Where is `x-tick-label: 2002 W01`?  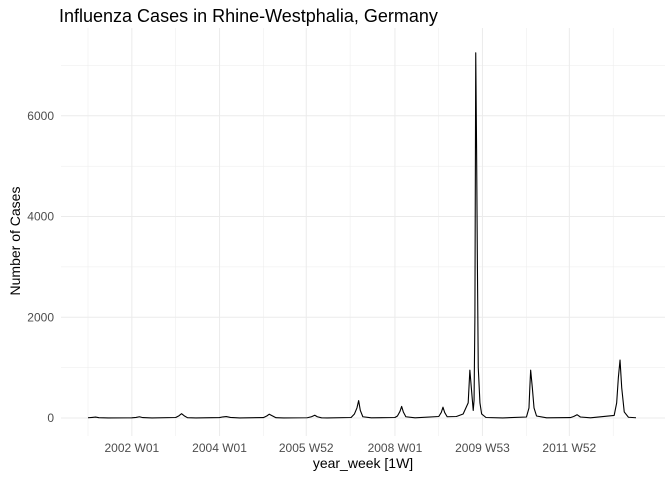
x-tick-label: 2002 W01 is located at coordinates (131, 448).